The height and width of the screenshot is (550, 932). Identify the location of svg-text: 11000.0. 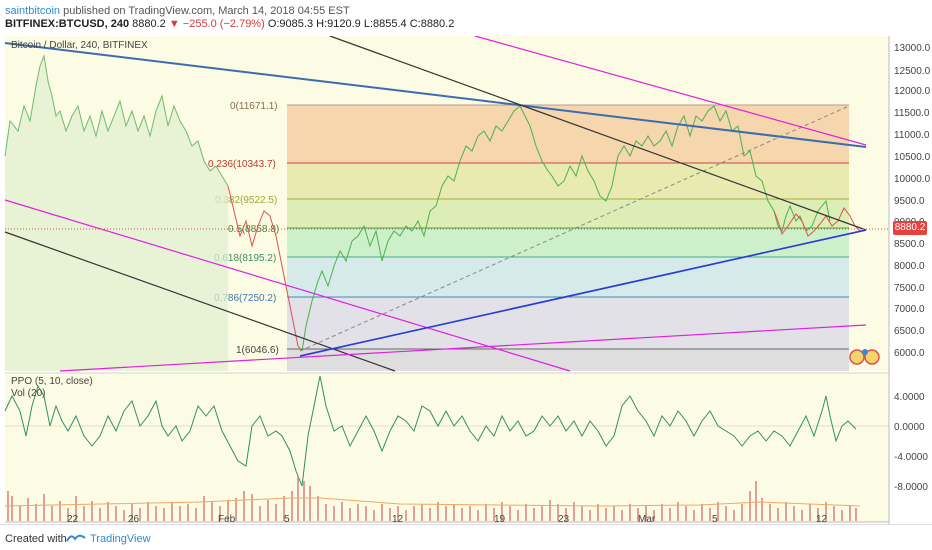
(912, 135).